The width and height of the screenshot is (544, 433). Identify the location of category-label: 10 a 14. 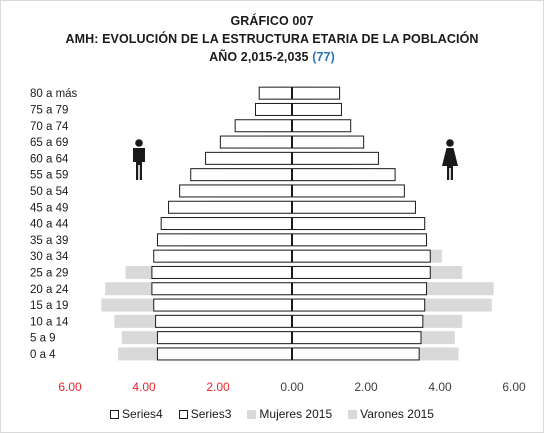
(49, 322).